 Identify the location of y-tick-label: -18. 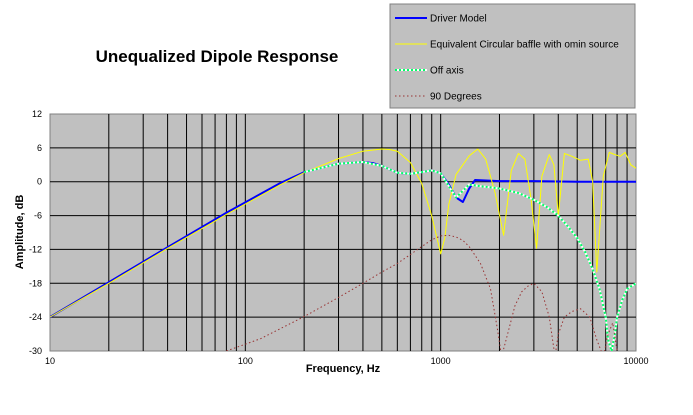
(35, 283).